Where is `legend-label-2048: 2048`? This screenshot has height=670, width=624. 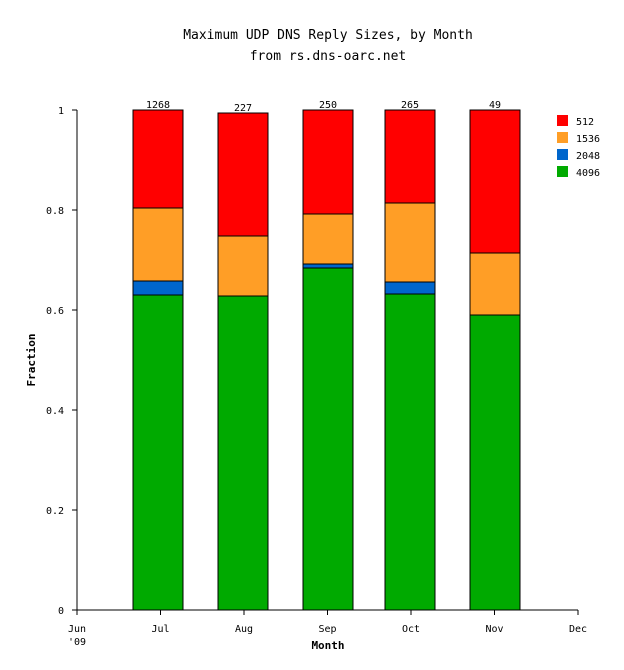
legend-label-2048: 2048 is located at coordinates (588, 156).